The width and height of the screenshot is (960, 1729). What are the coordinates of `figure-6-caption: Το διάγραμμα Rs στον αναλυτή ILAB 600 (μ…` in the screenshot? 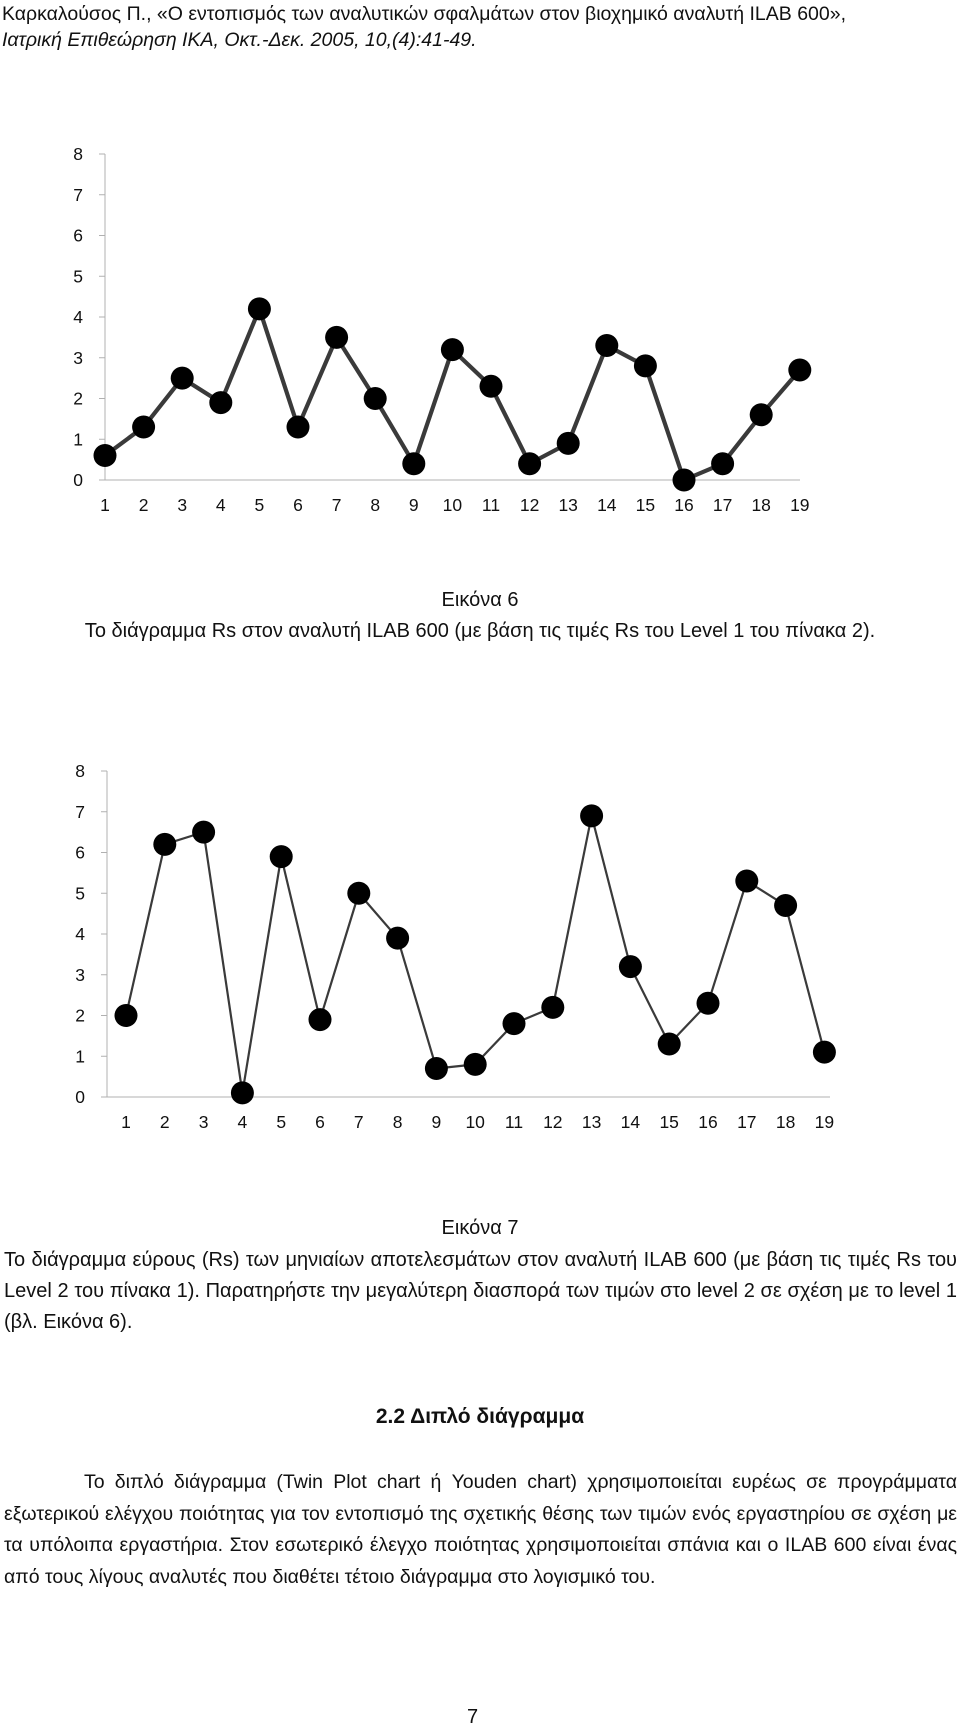 It's located at (480, 631).